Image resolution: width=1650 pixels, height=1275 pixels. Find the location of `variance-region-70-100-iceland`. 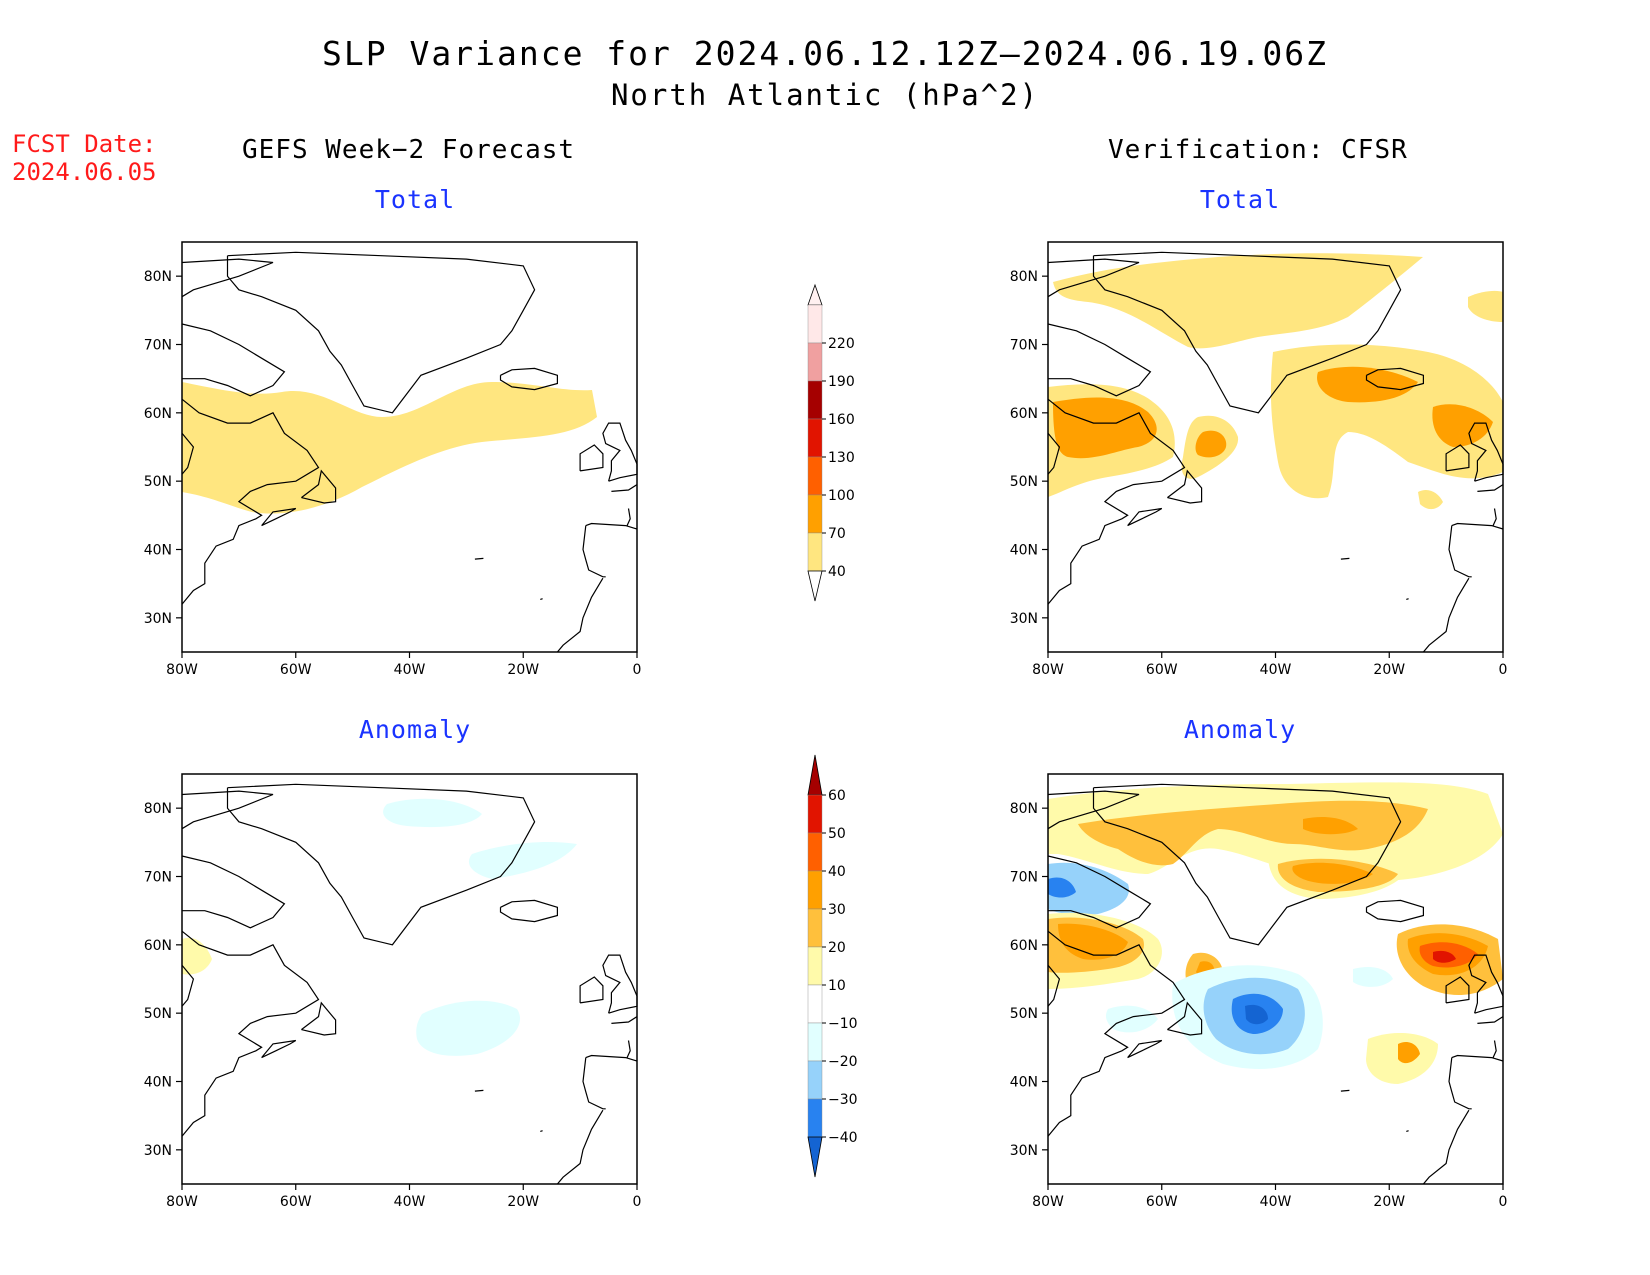

variance-region-70-100-iceland is located at coordinates (1367, 384).